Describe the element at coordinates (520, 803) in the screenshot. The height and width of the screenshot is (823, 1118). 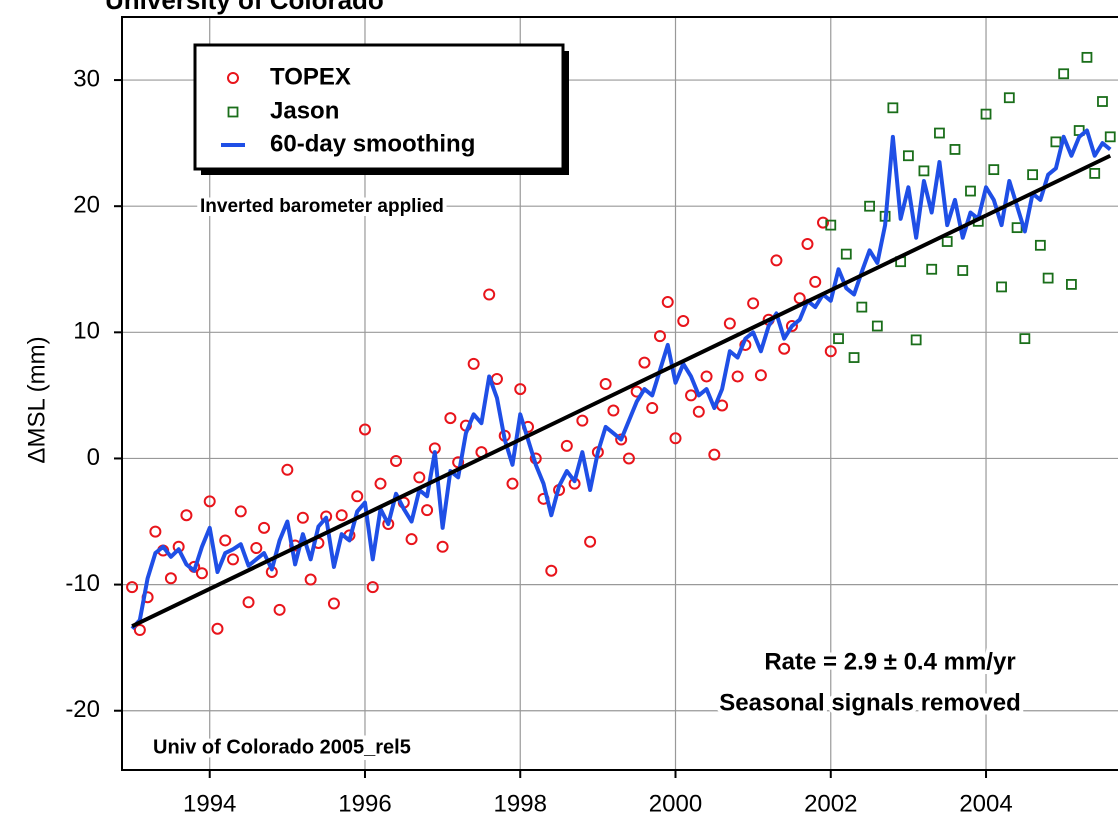
I see `x-tick-label: 1998` at that location.